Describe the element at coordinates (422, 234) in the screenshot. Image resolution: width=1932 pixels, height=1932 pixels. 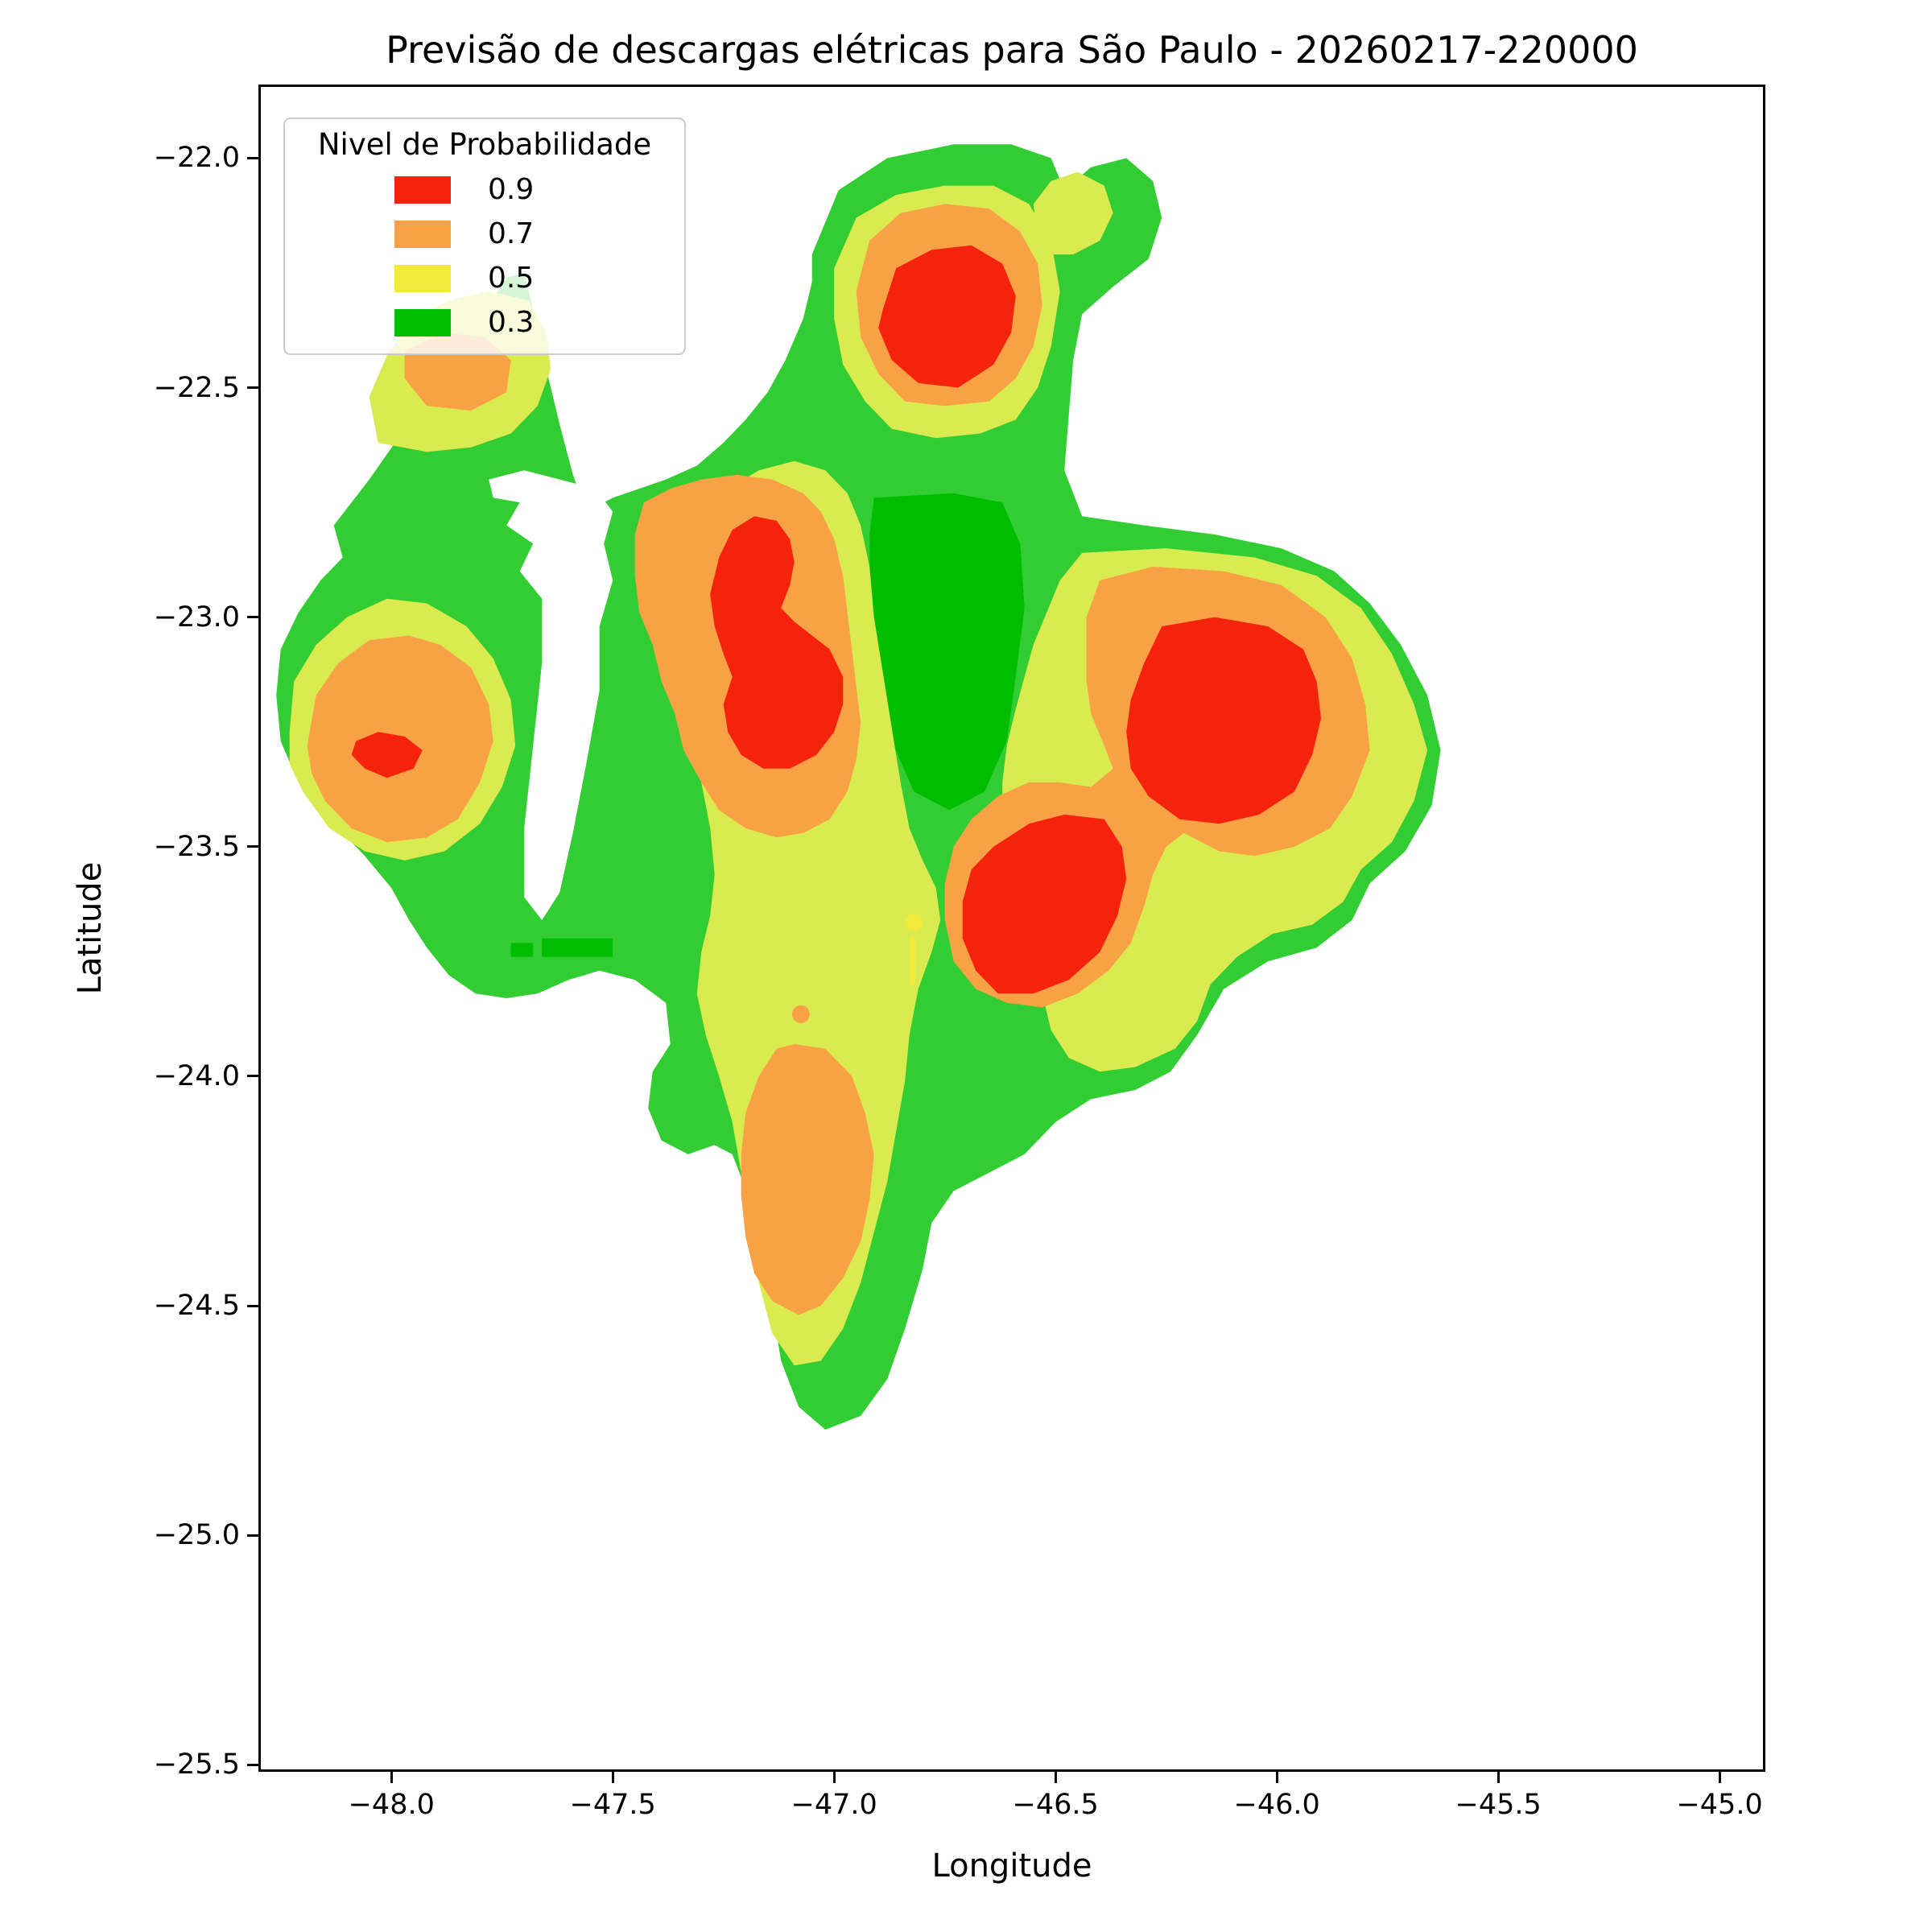
I see `legend-swatch-orange` at that location.